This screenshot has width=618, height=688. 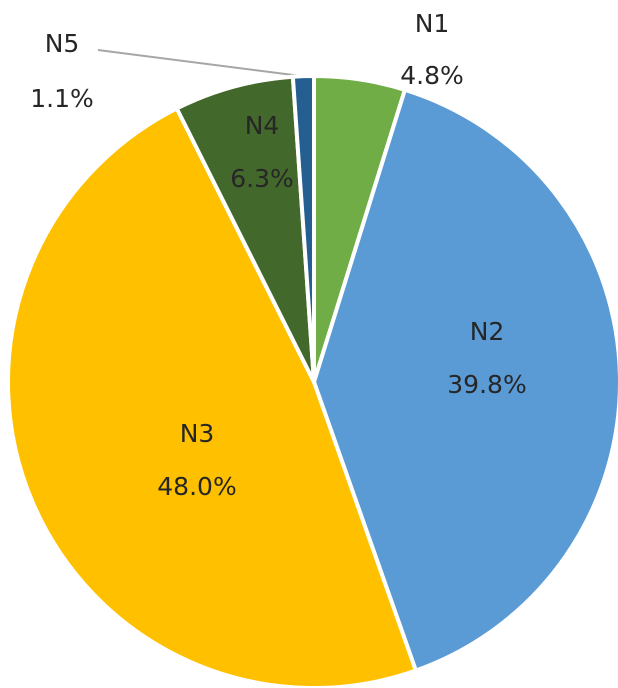 What do you see at coordinates (262, 178) in the screenshot?
I see `value-label: 6.3%` at bounding box center [262, 178].